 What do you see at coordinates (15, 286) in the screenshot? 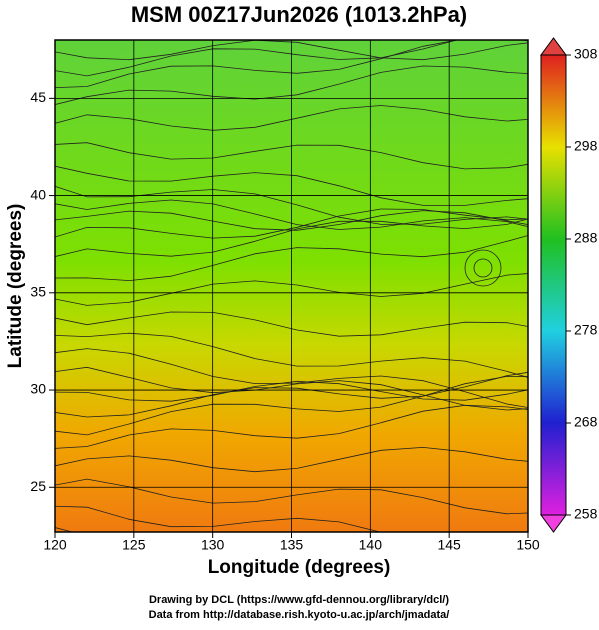
I see `y-axis-label: Latitude (degrees)` at bounding box center [15, 286].